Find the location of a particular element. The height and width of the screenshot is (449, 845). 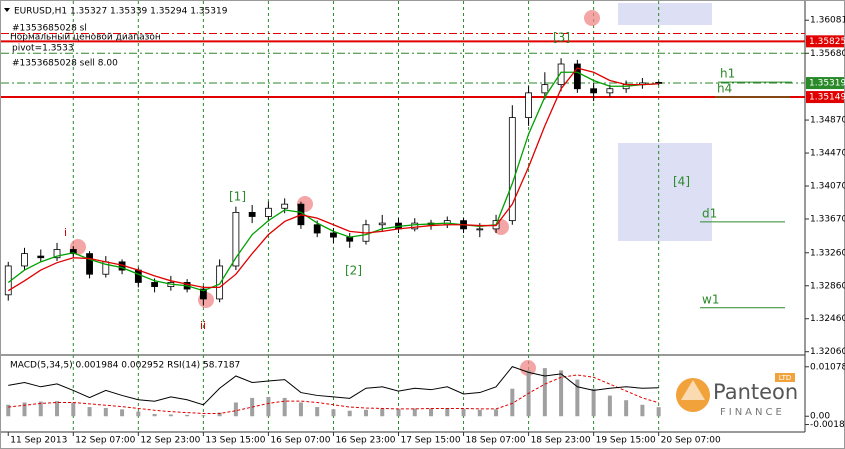

zone-top is located at coordinates (665, 14).